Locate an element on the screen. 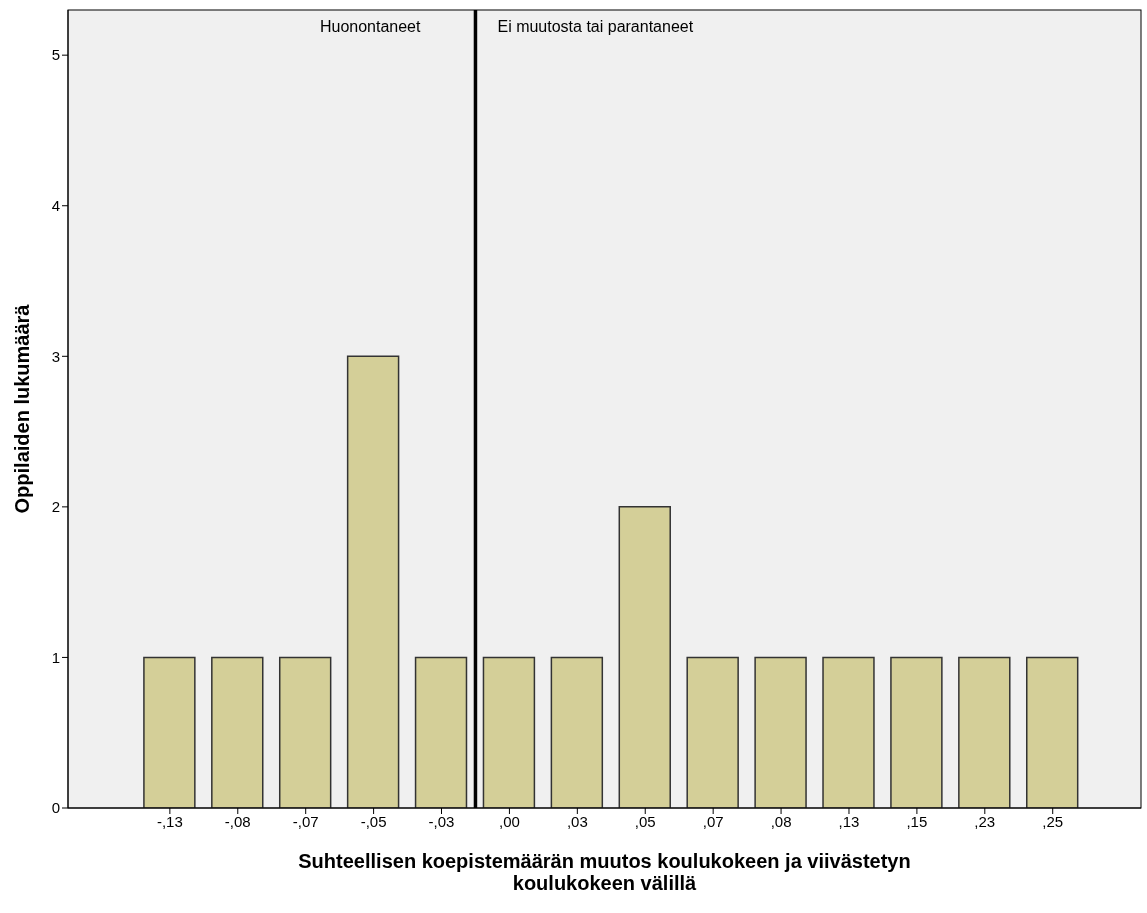 This screenshot has width=1147, height=913. x-tick-label: ,25 is located at coordinates (1053, 821).